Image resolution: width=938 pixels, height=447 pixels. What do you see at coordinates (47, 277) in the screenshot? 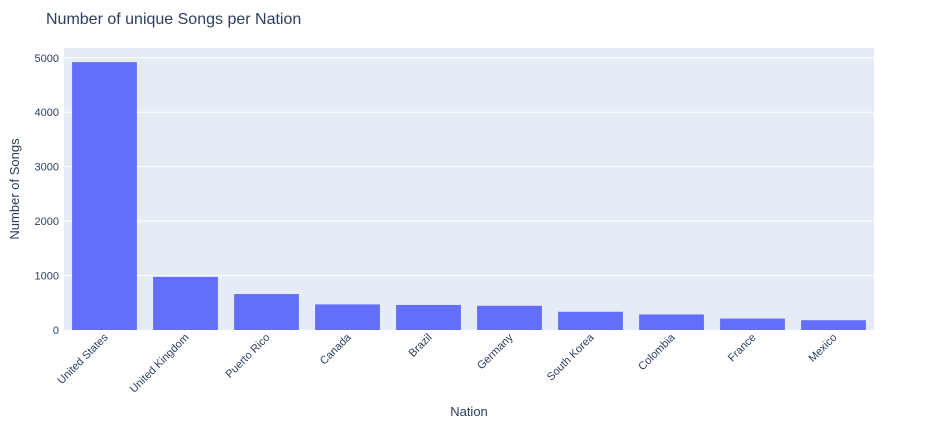
I see `y-tick-label: 1000` at bounding box center [47, 277].